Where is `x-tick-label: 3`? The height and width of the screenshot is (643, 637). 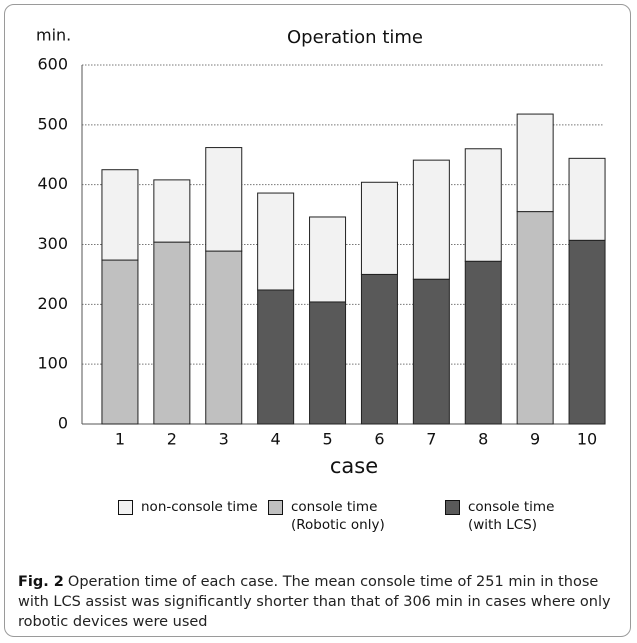
x-tick-label: 3 is located at coordinates (224, 439).